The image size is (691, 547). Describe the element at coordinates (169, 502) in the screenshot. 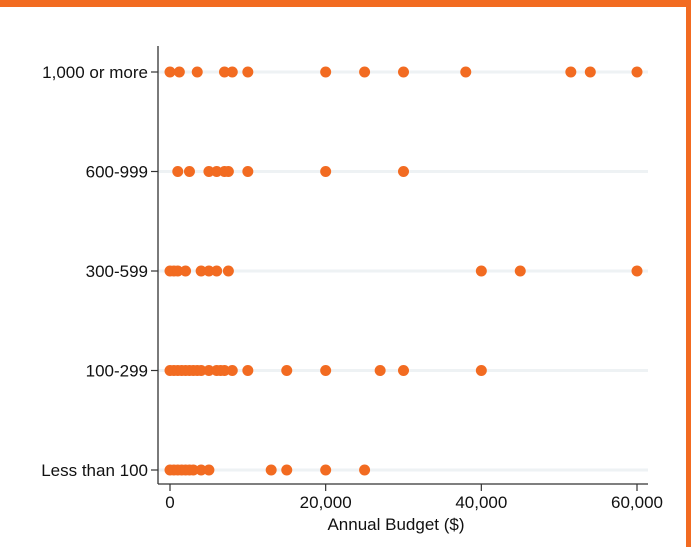

I see `x-tick-label: 0` at that location.